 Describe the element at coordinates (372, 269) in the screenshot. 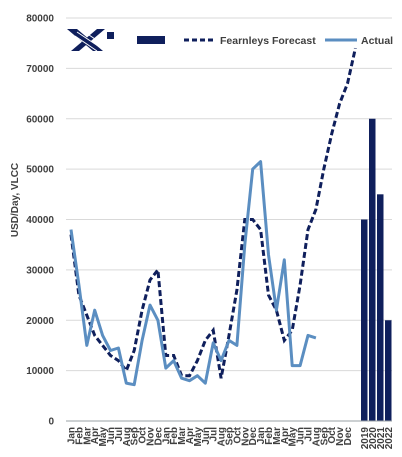

I see `bar-2020` at that location.